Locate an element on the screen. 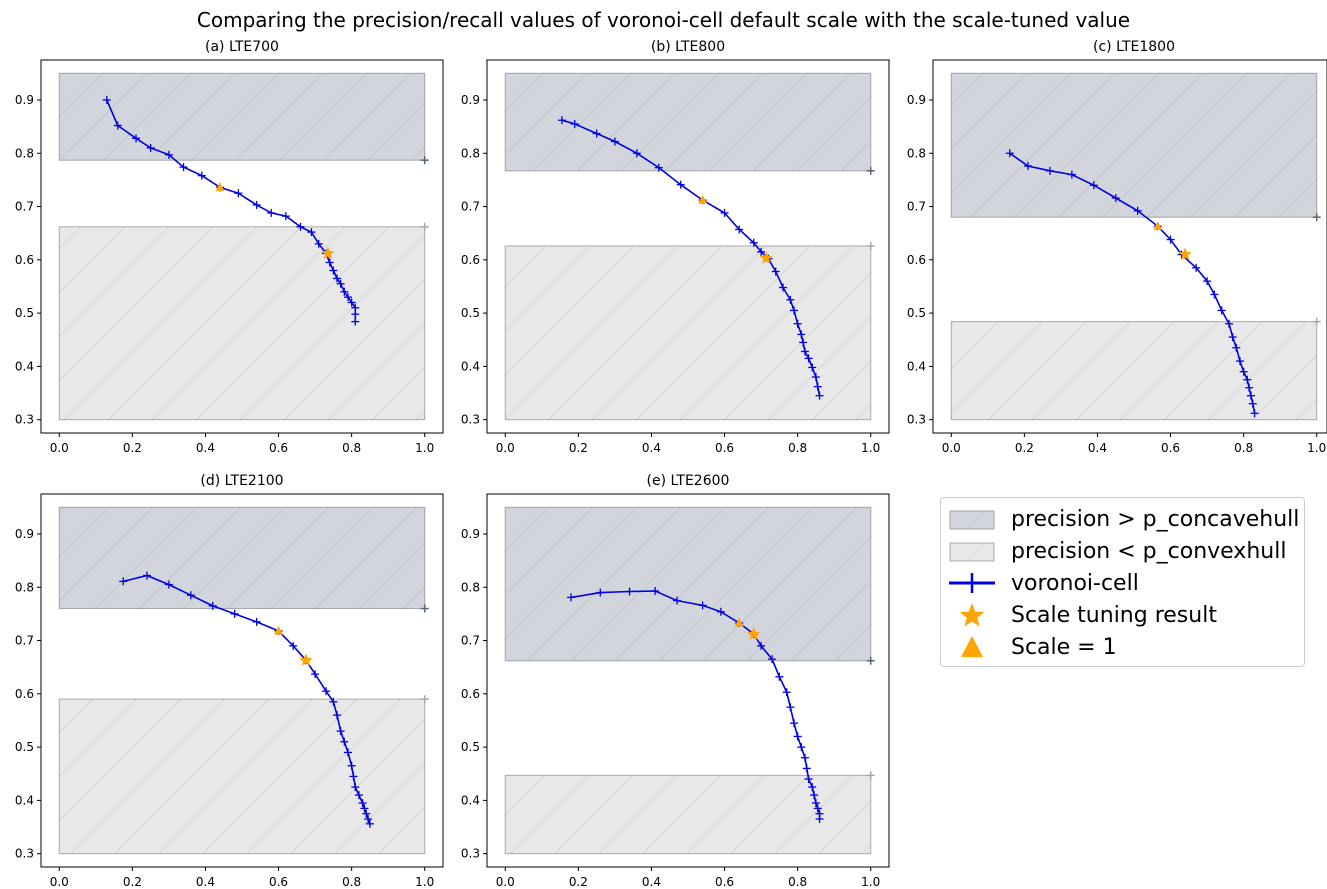 Image resolution: width=1327 pixels, height=889 pixels. x-tick-label: 0.2 is located at coordinates (578, 448).